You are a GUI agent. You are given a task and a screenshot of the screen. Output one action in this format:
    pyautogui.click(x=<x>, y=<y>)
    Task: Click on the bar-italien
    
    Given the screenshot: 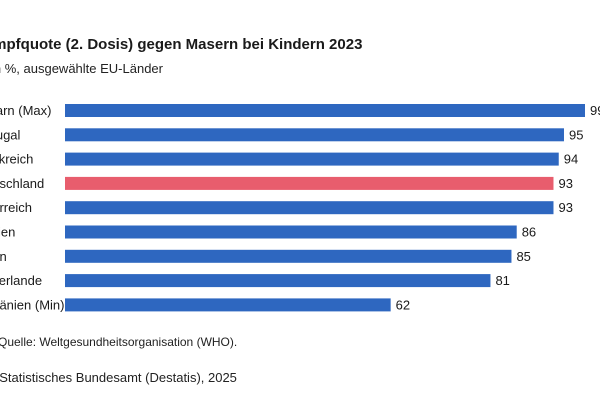 What is the action you would take?
    pyautogui.click(x=288, y=256)
    